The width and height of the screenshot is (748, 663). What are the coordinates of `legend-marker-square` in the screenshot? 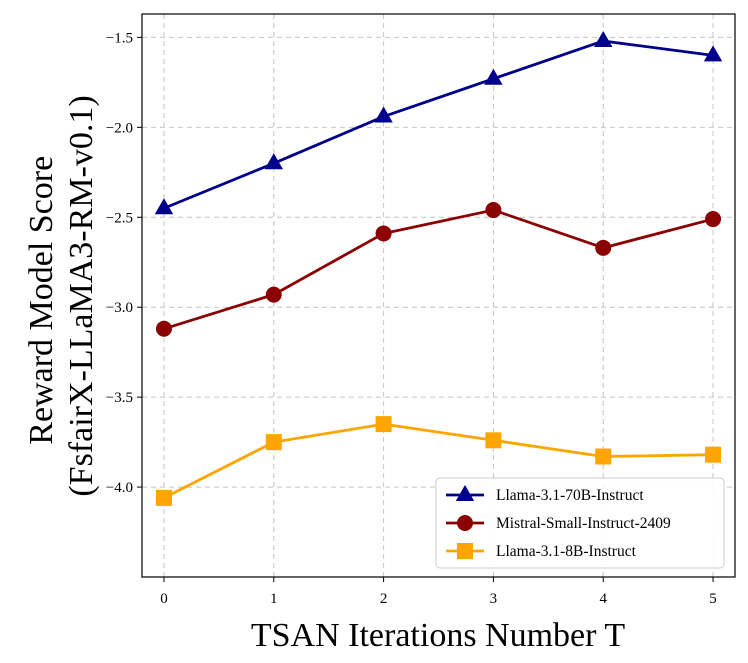 It's located at (465, 551).